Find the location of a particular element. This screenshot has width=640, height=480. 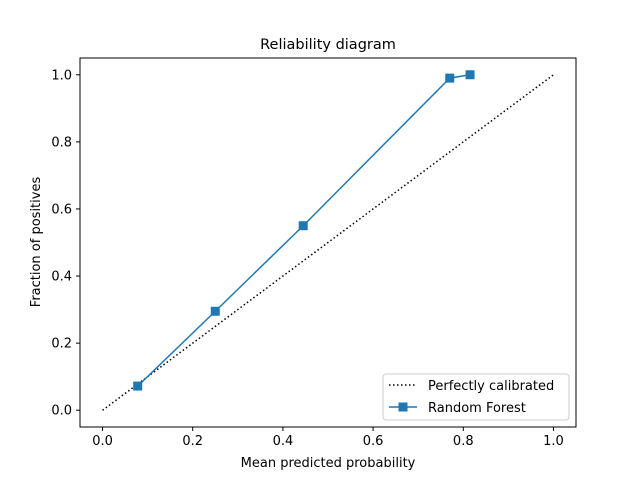

x-tick-label: 1.0 is located at coordinates (553, 441).